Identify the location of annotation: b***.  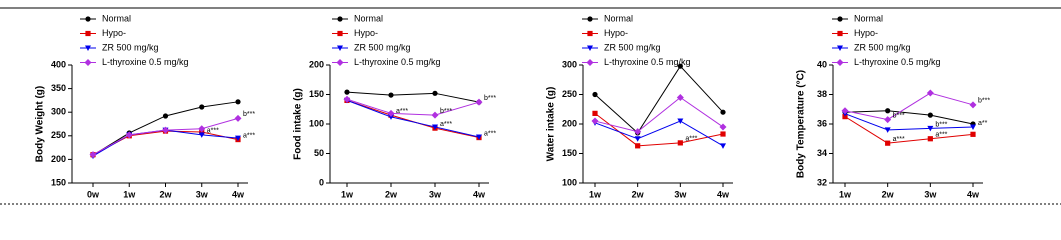
(899, 115).